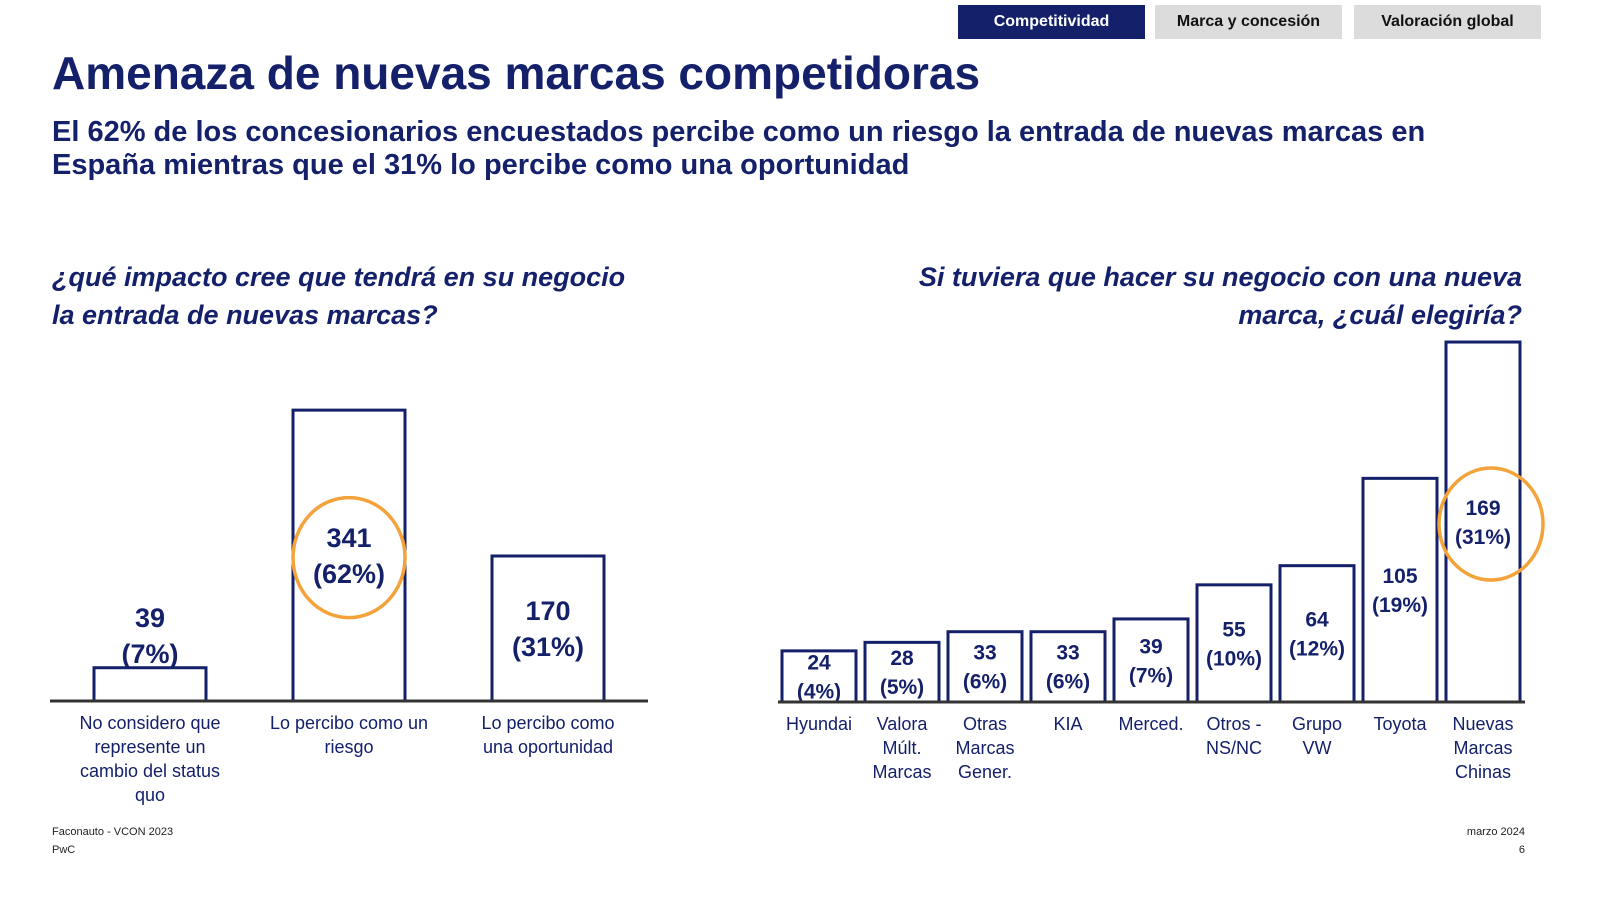 The image size is (1600, 900). I want to click on category-label: Múlt., so click(901, 748).